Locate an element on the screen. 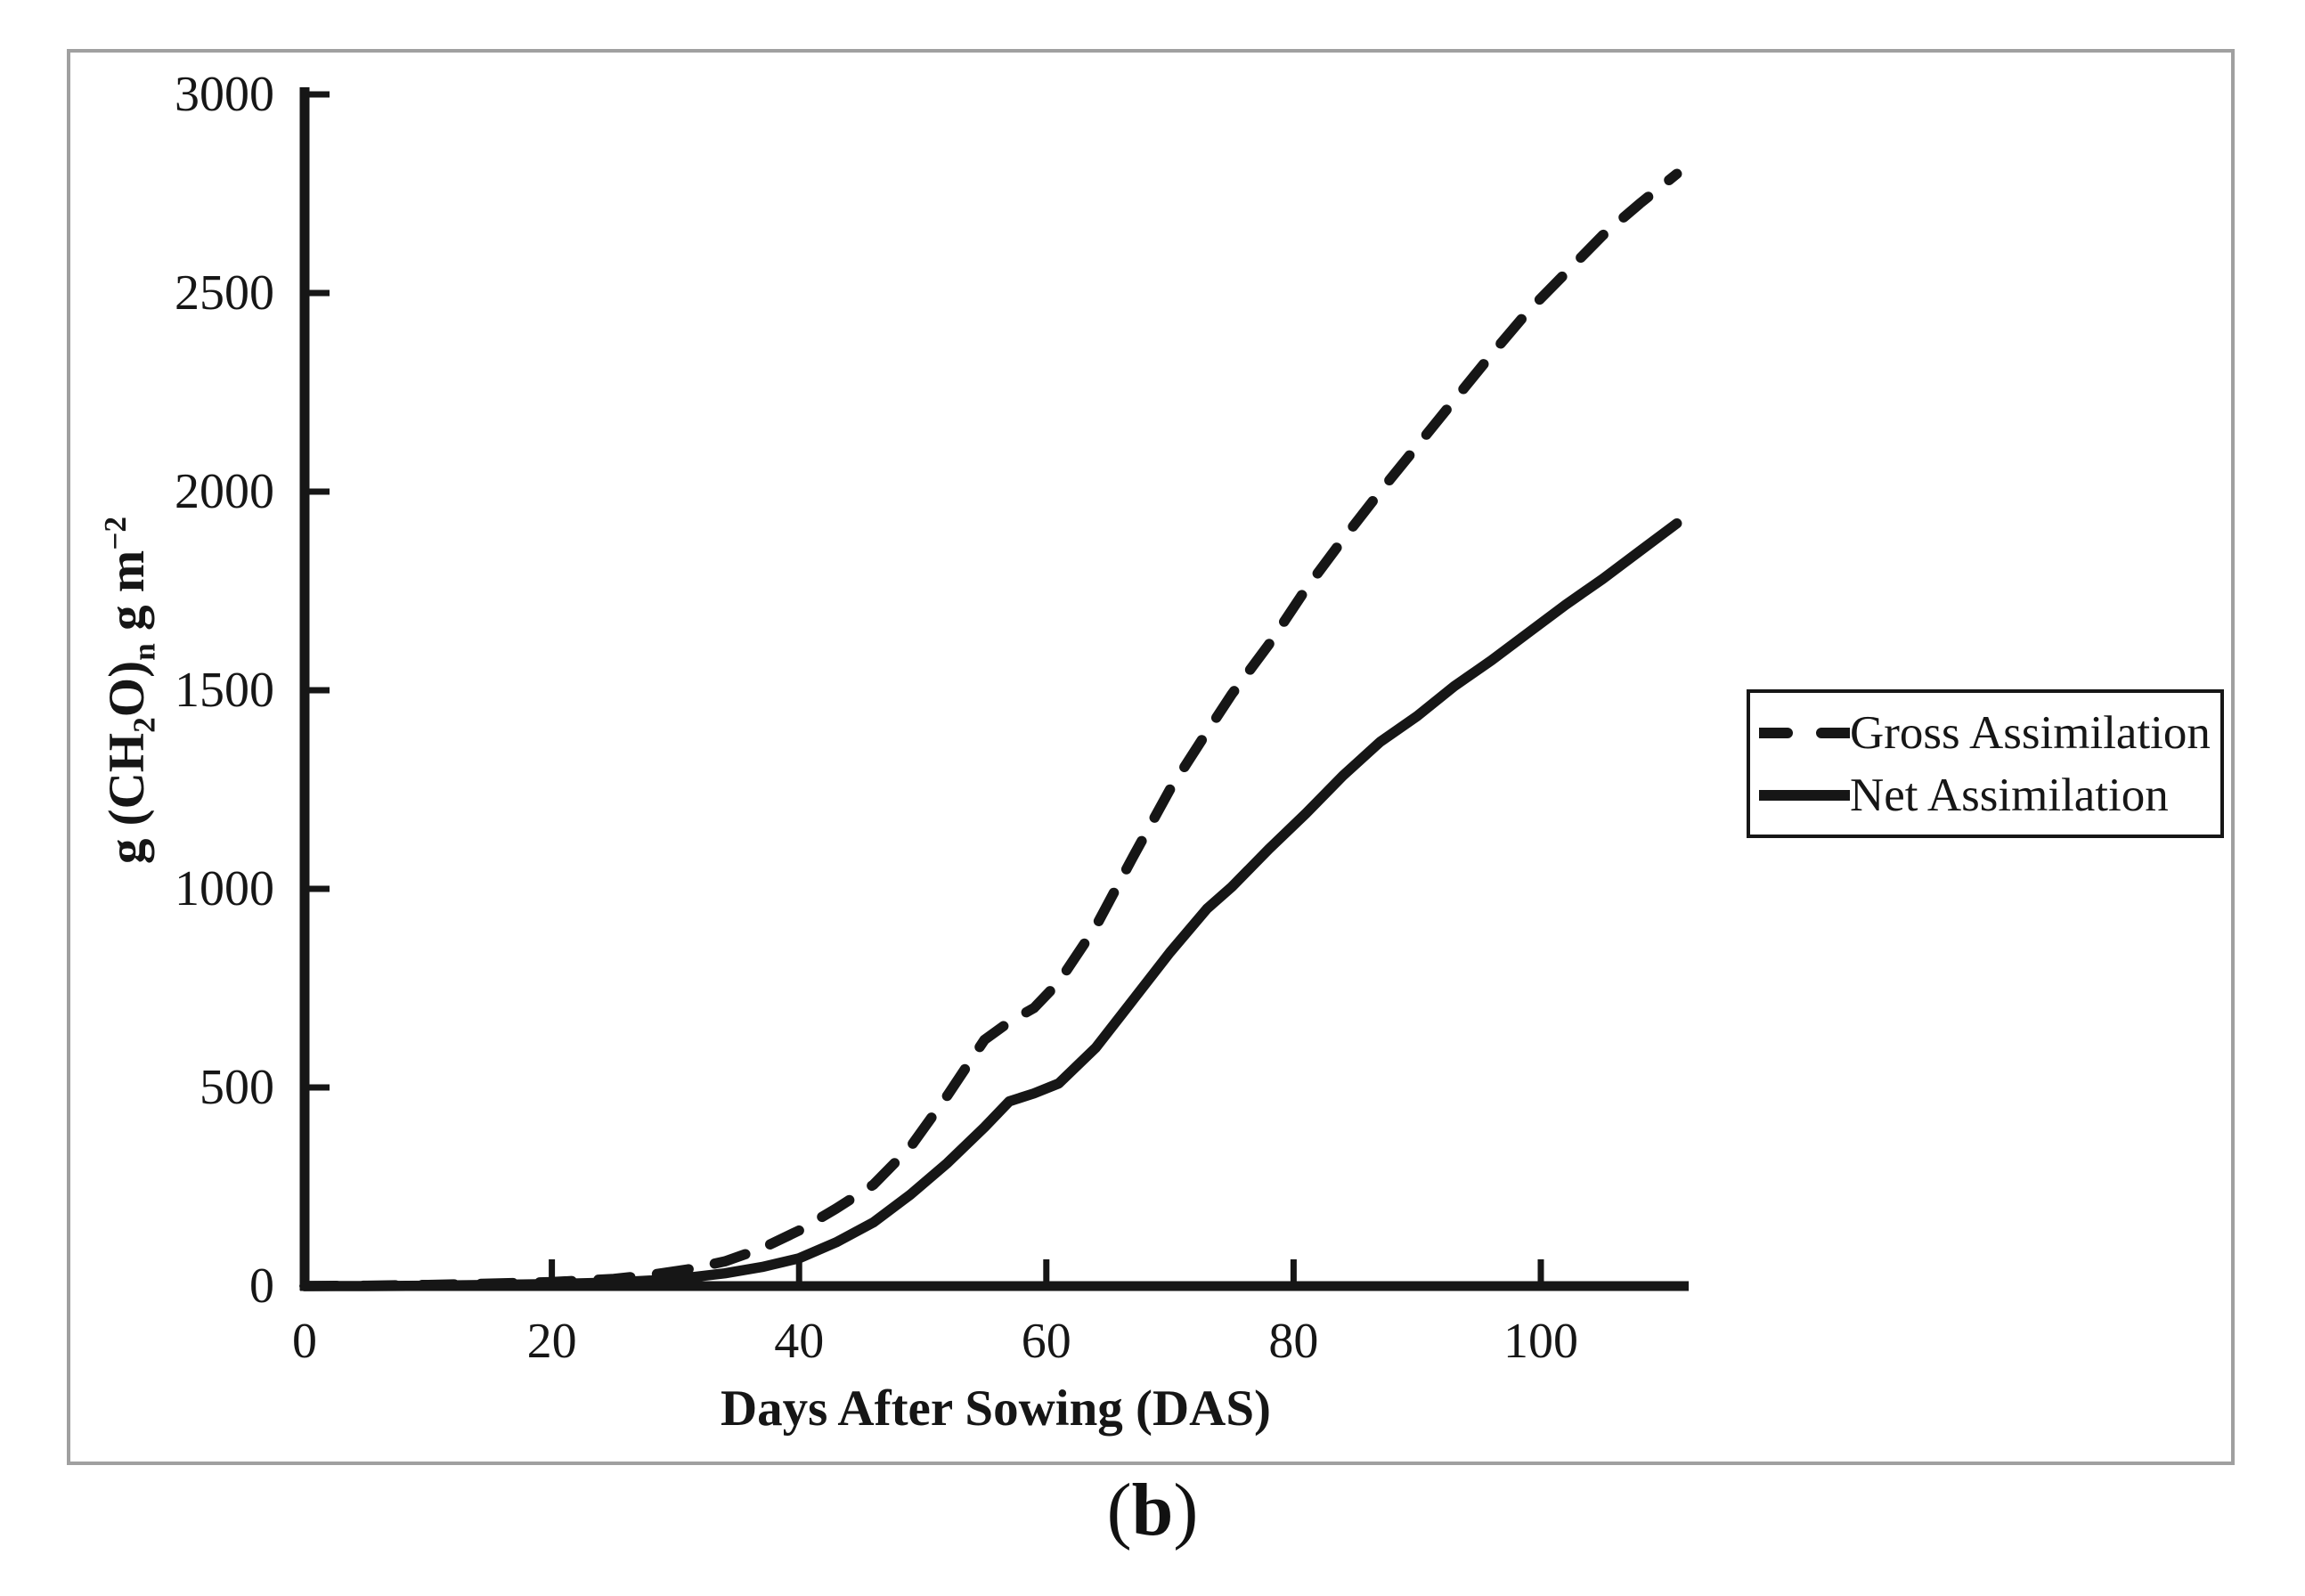 Image resolution: width=2305 pixels, height=1596 pixels. y-tick-label: 2500 is located at coordinates (224, 293).